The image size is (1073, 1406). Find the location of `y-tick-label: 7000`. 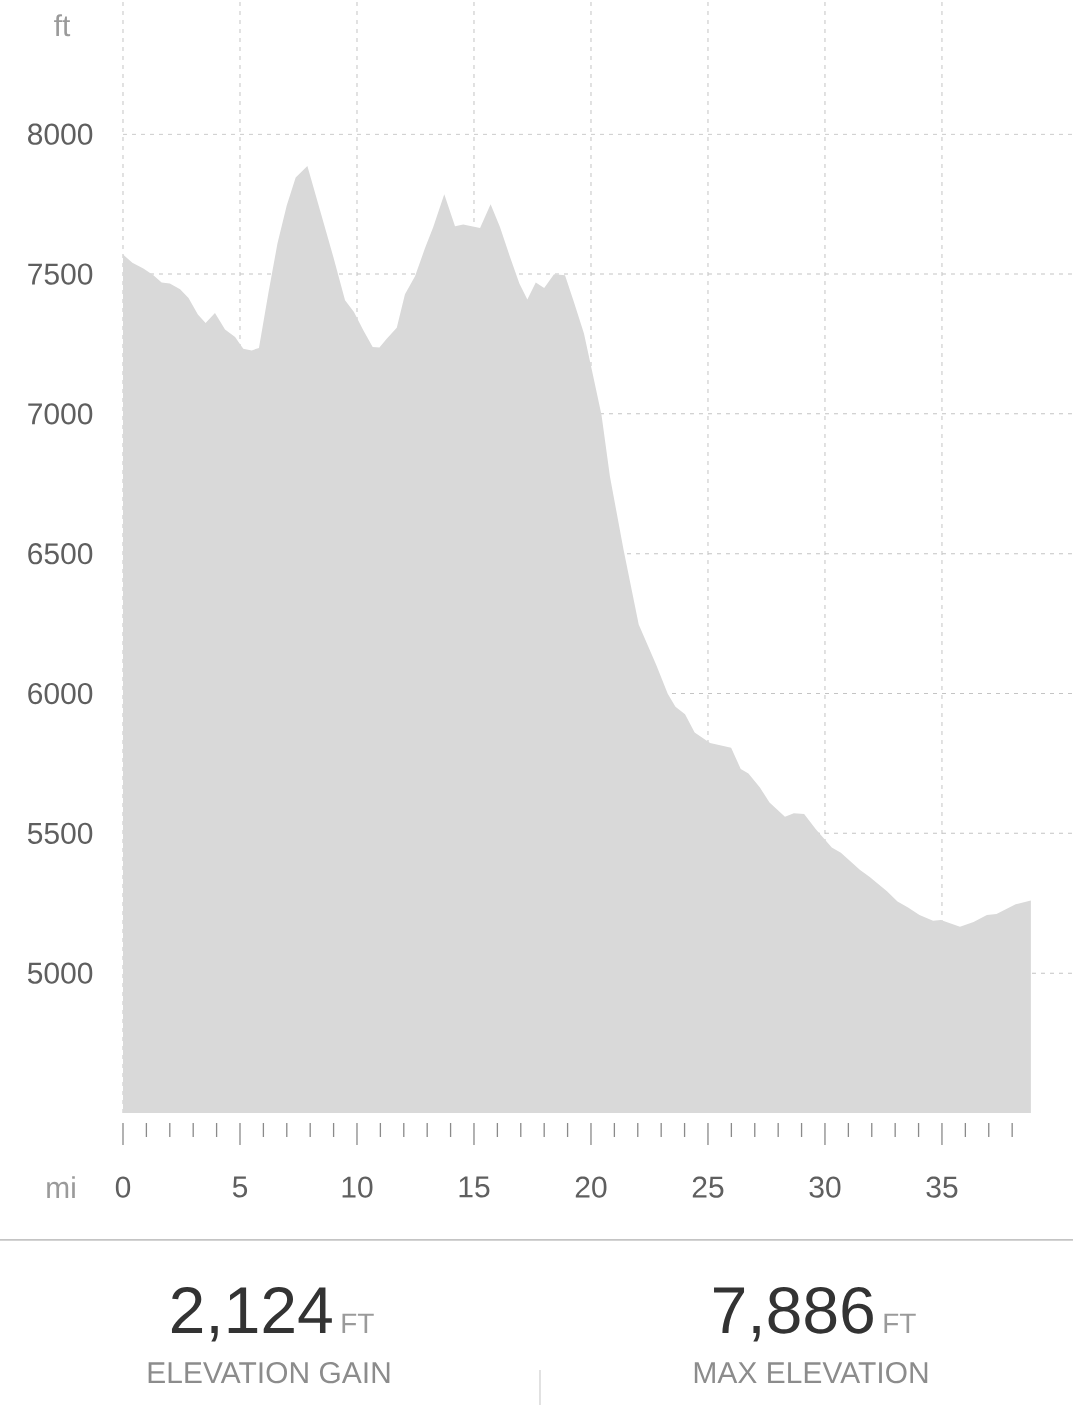

y-tick-label: 7000 is located at coordinates (60, 414).